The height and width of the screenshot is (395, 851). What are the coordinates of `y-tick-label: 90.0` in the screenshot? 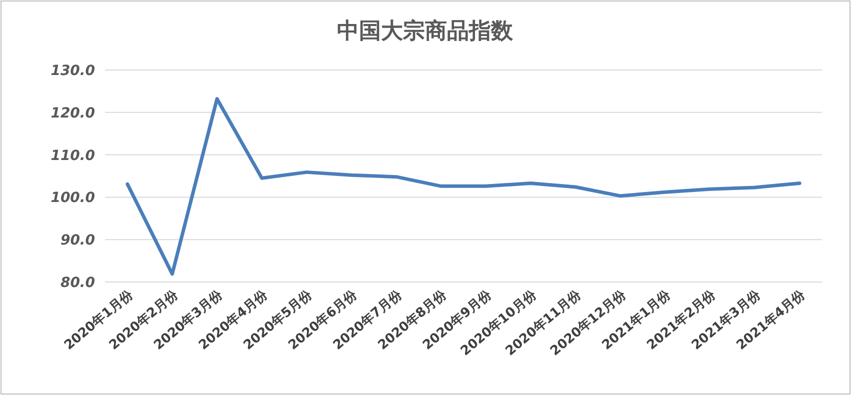 It's located at (78, 240).